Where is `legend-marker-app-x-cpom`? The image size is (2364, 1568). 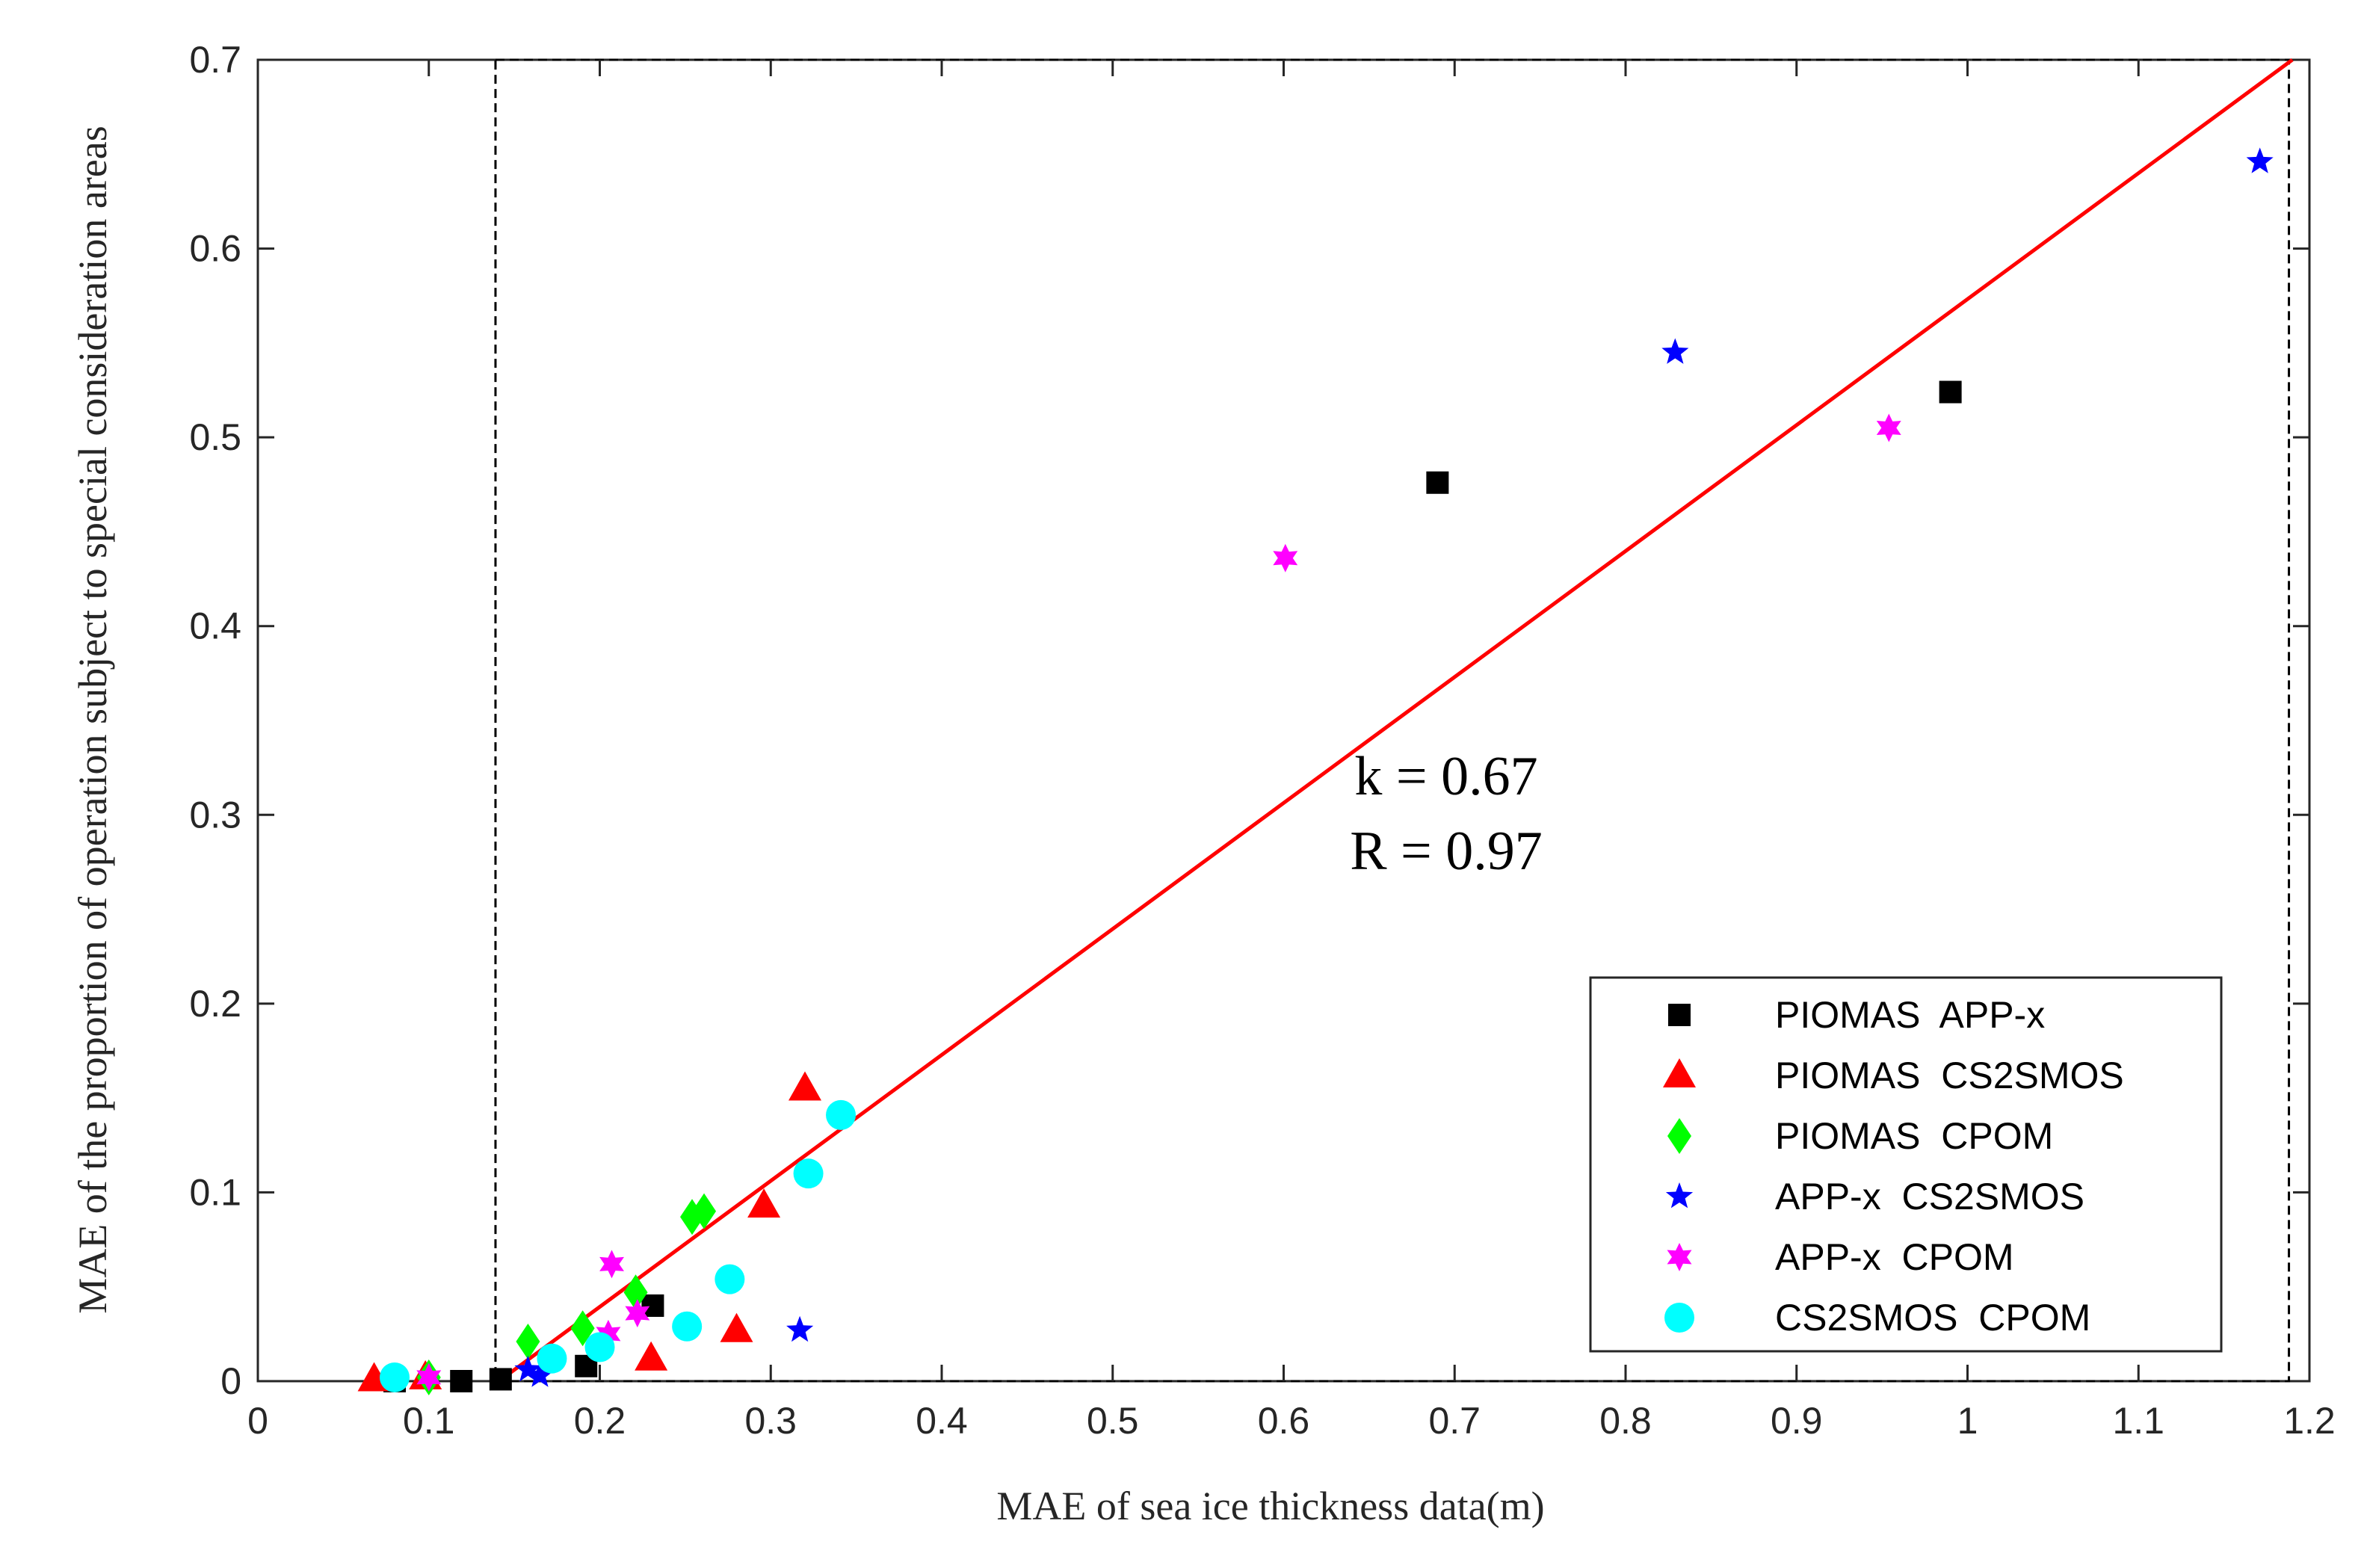 legend-marker-app-x-cpom is located at coordinates (1679, 1257).